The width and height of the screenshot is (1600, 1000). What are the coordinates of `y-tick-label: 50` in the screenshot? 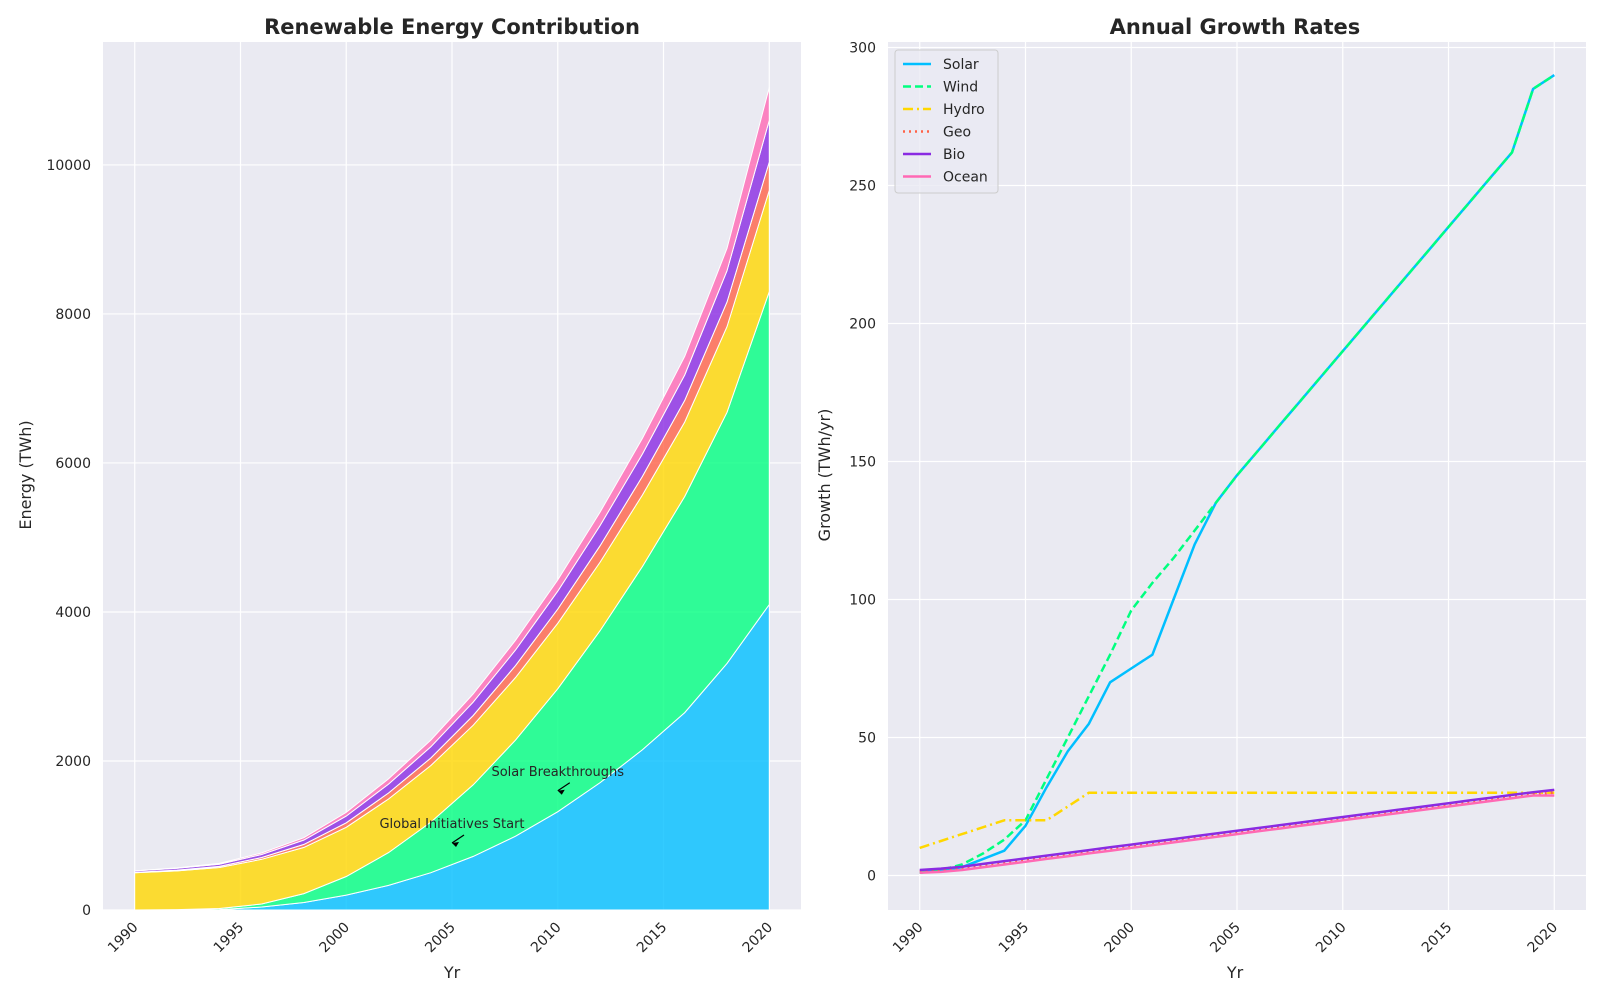 It's located at (867, 739).